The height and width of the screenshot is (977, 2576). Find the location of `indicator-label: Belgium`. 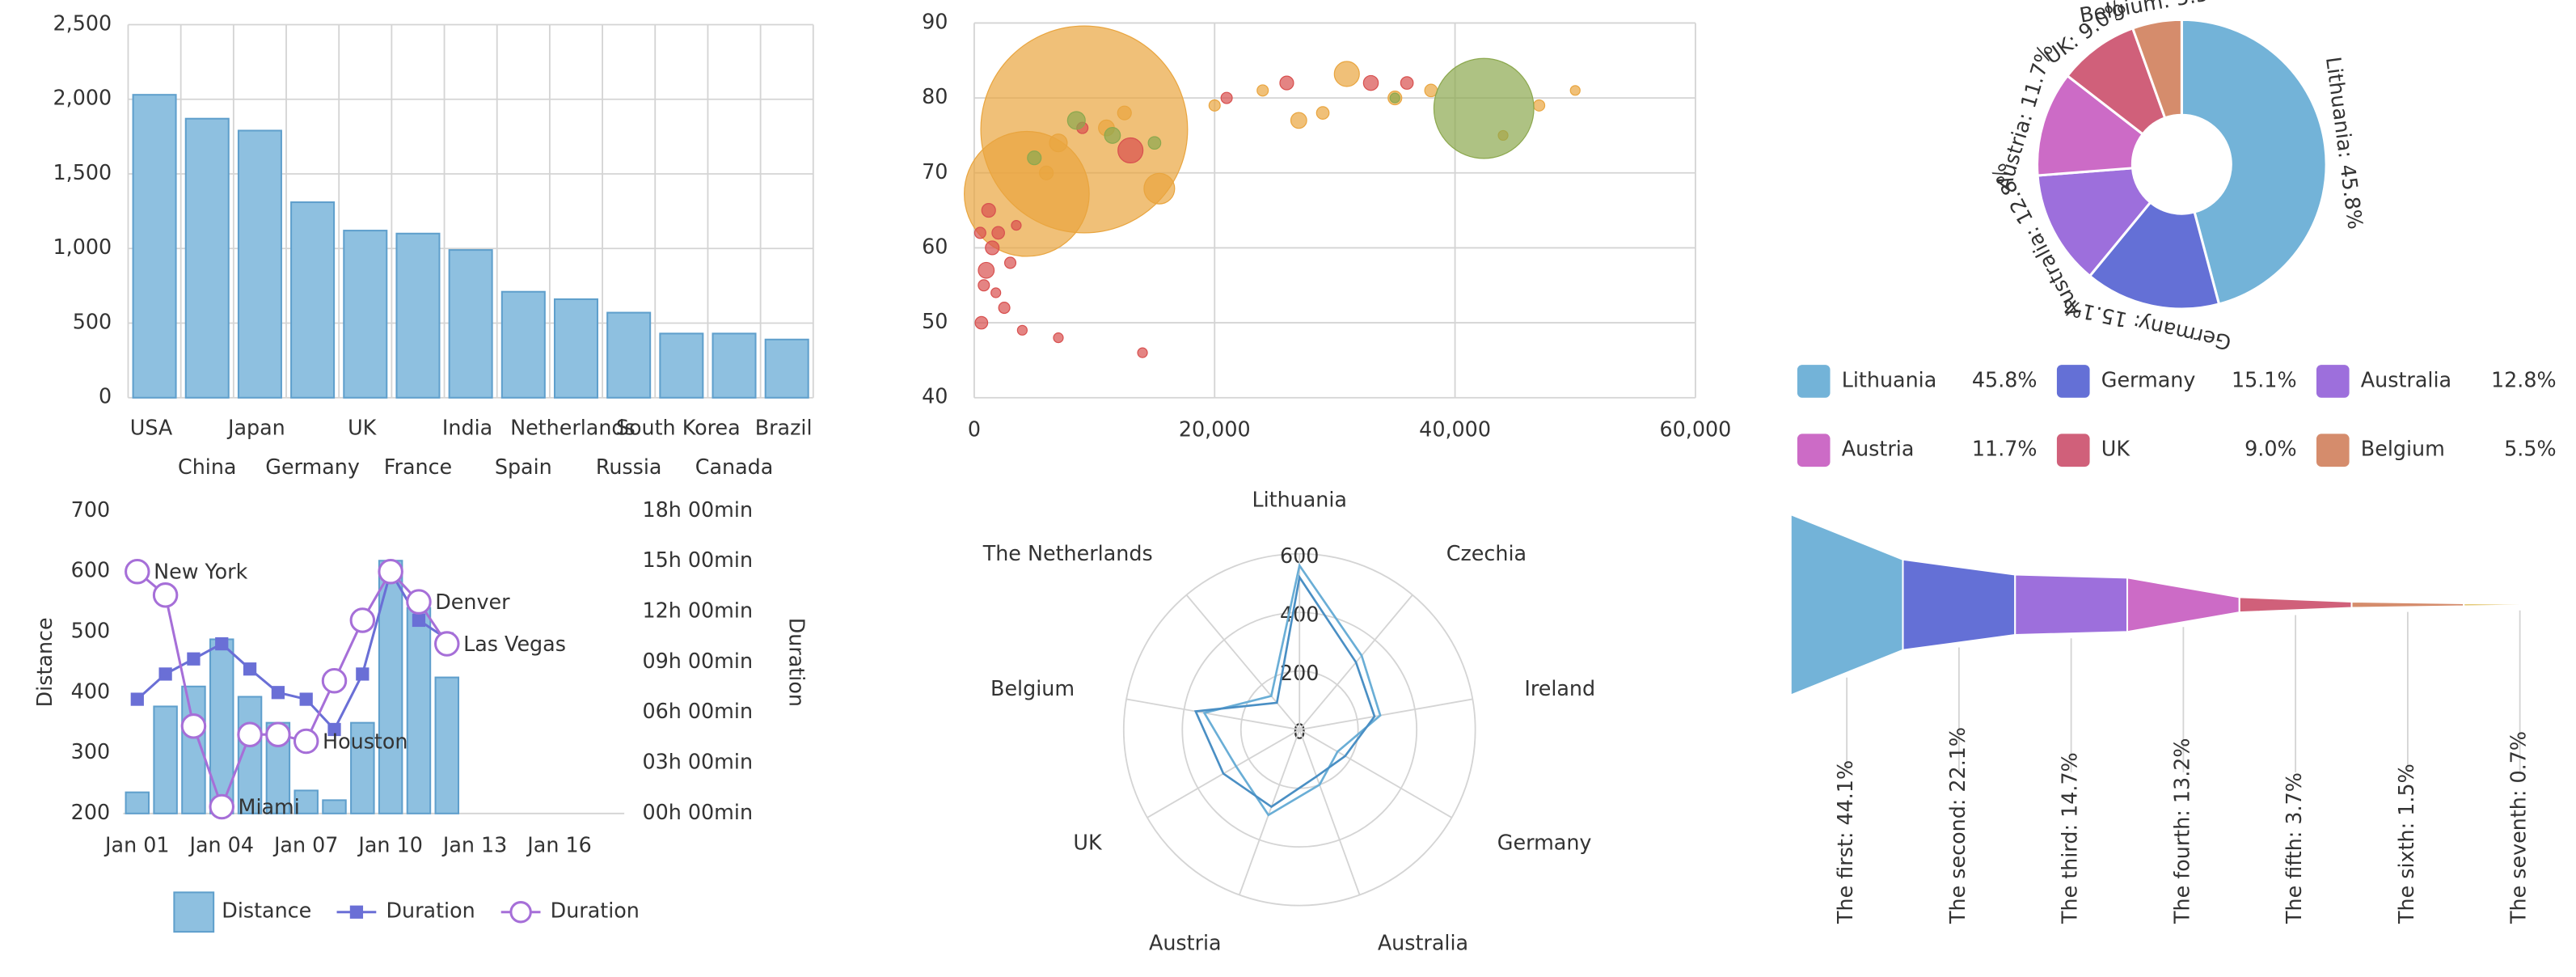

indicator-label: Belgium is located at coordinates (1032, 688).